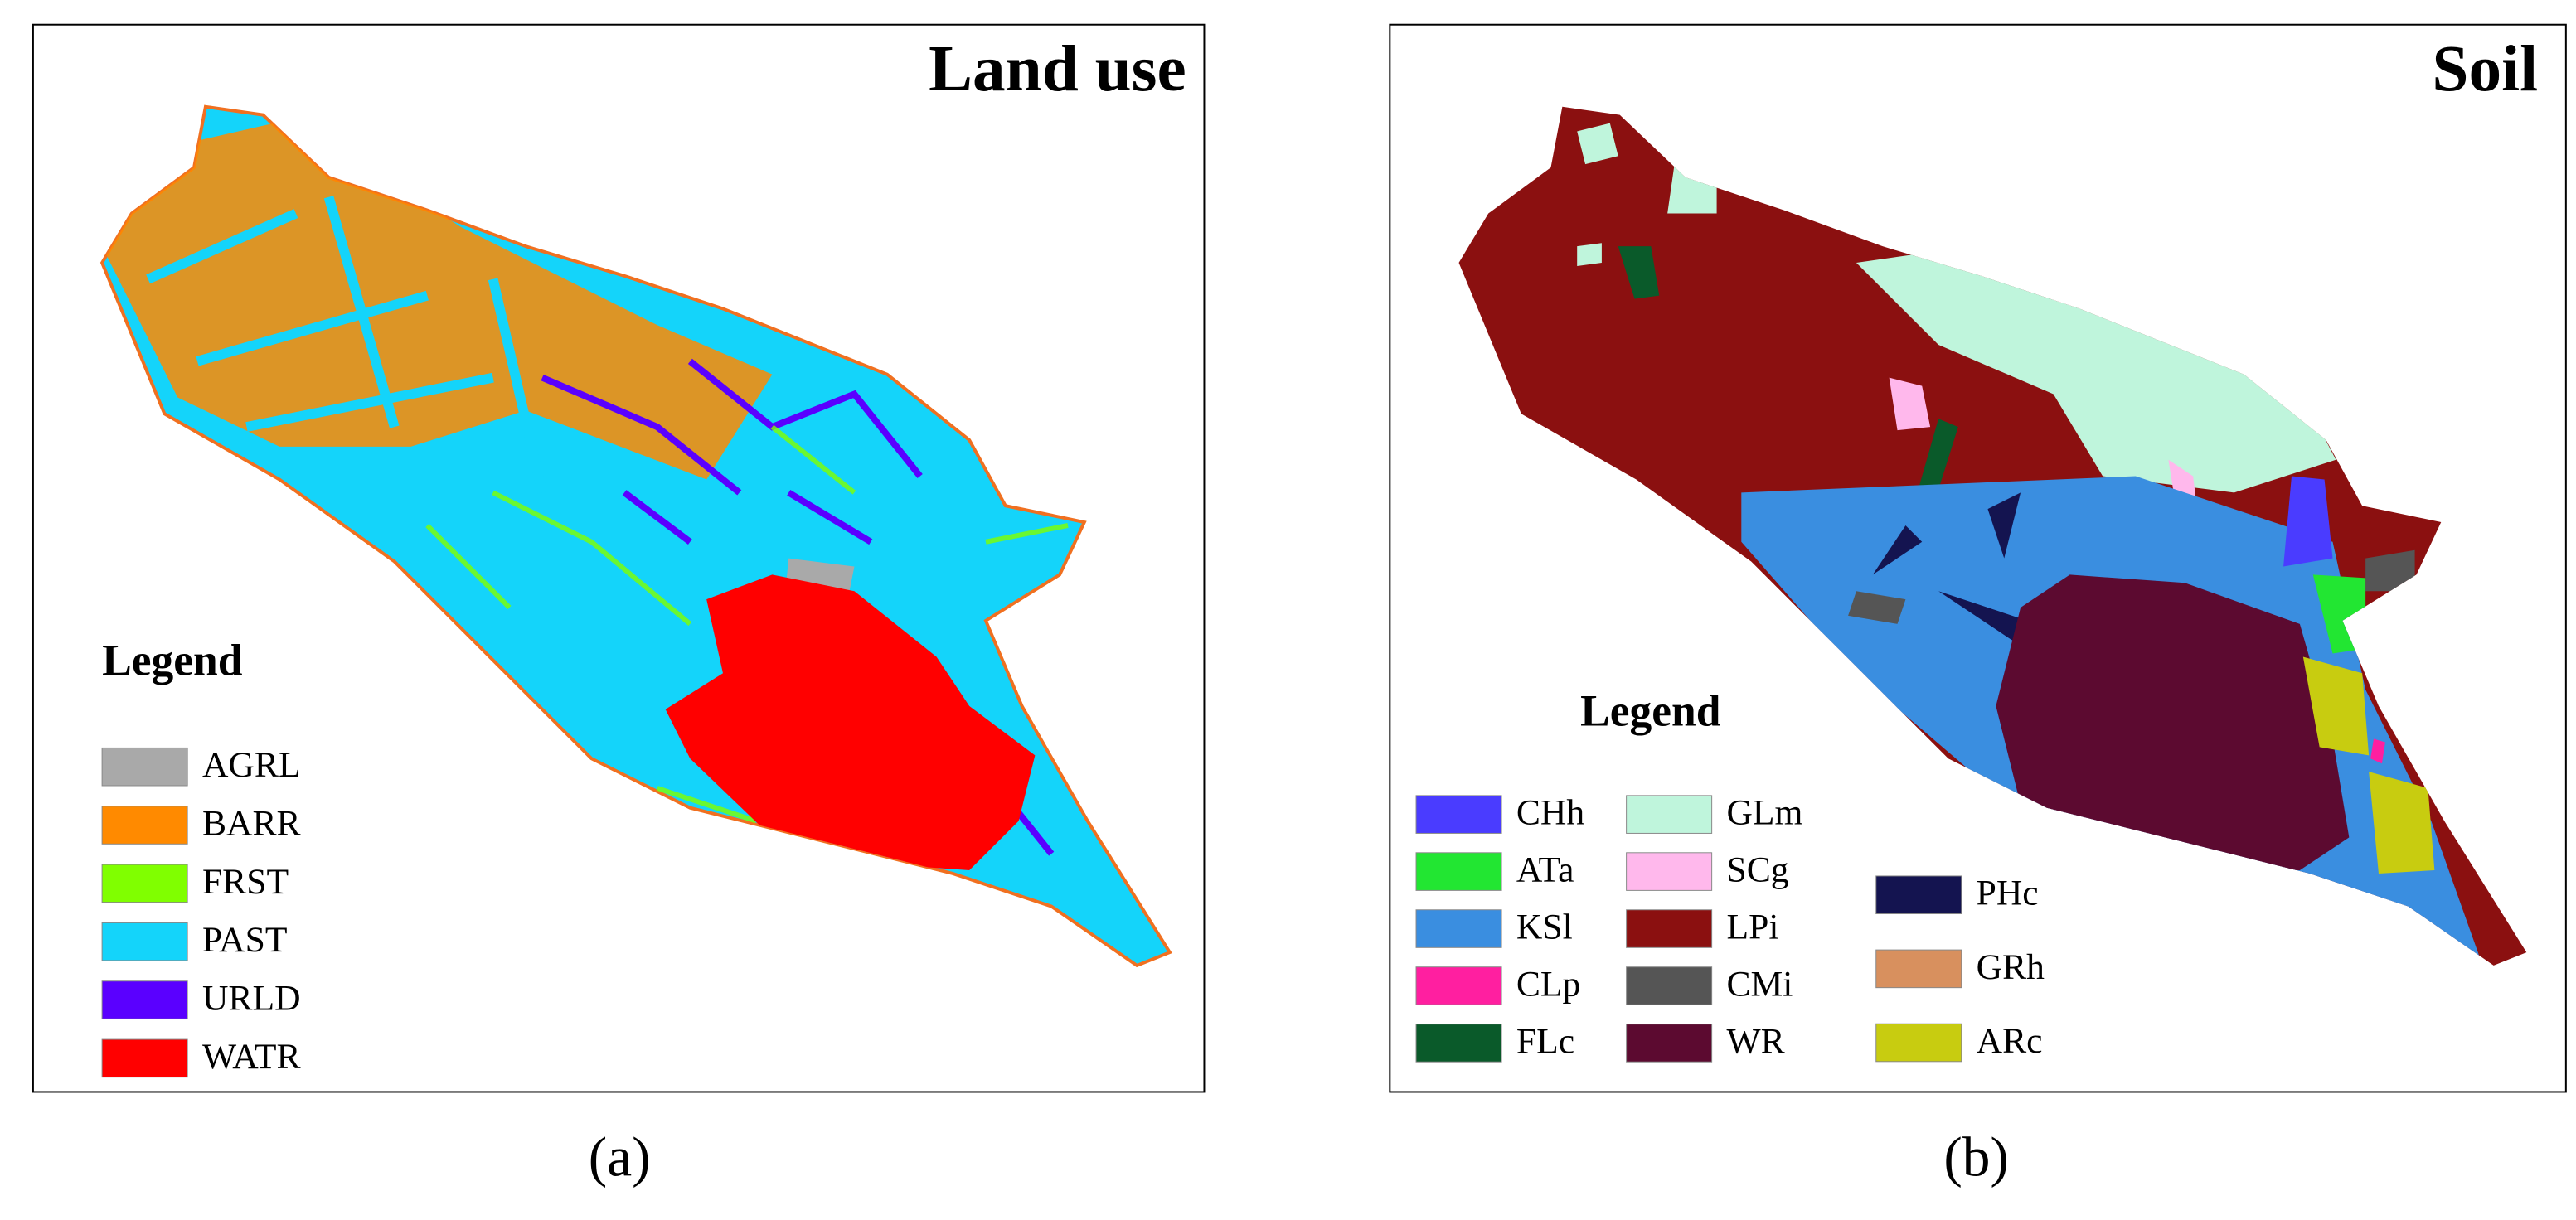 This screenshot has width=2576, height=1220. I want to click on legend-label: SCg, so click(1757, 870).